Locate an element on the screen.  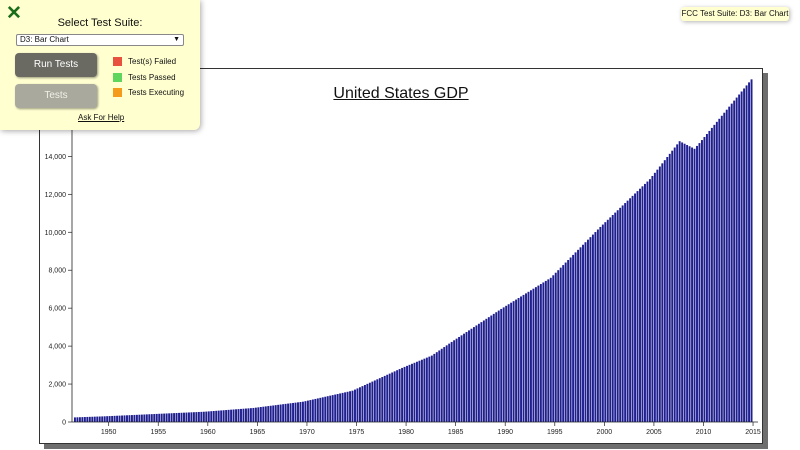
test-suite-select: D3: Bar Chart ▼ is located at coordinates (100, 40).